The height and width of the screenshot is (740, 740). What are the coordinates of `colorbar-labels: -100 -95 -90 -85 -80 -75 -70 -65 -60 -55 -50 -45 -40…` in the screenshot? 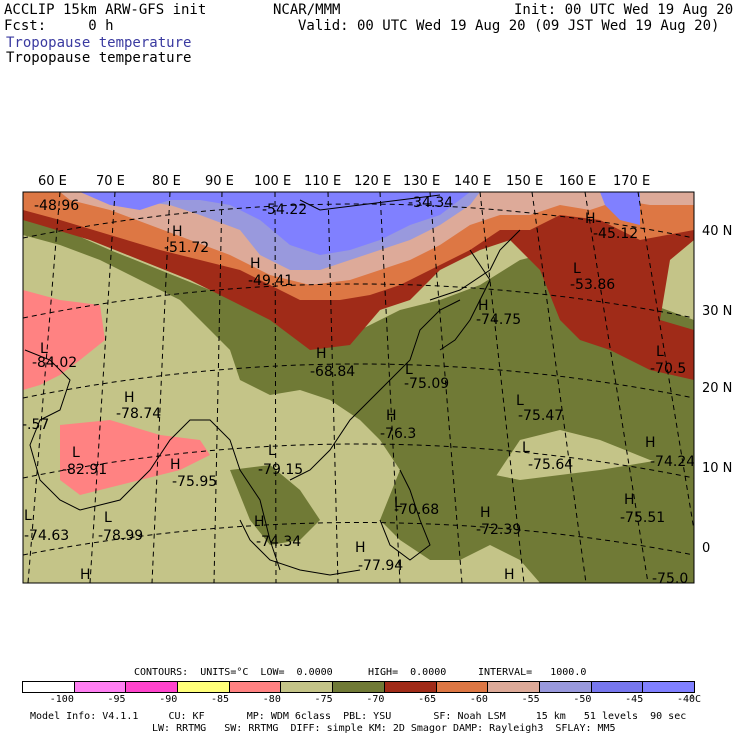 It's located at (370, 700).